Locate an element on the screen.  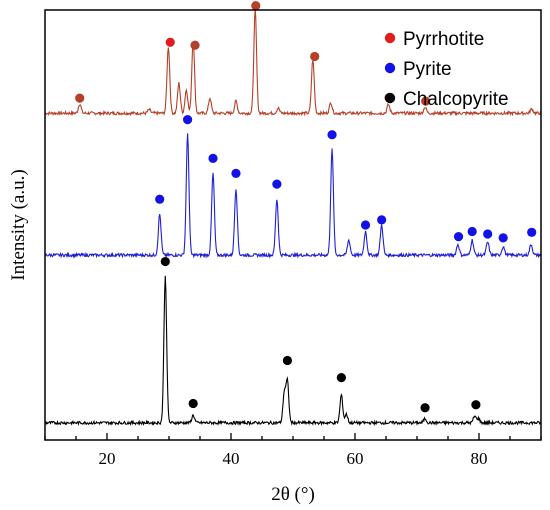
legend: Pyrrhotite Pyrite Chalcopyrite is located at coordinates (446, 69).